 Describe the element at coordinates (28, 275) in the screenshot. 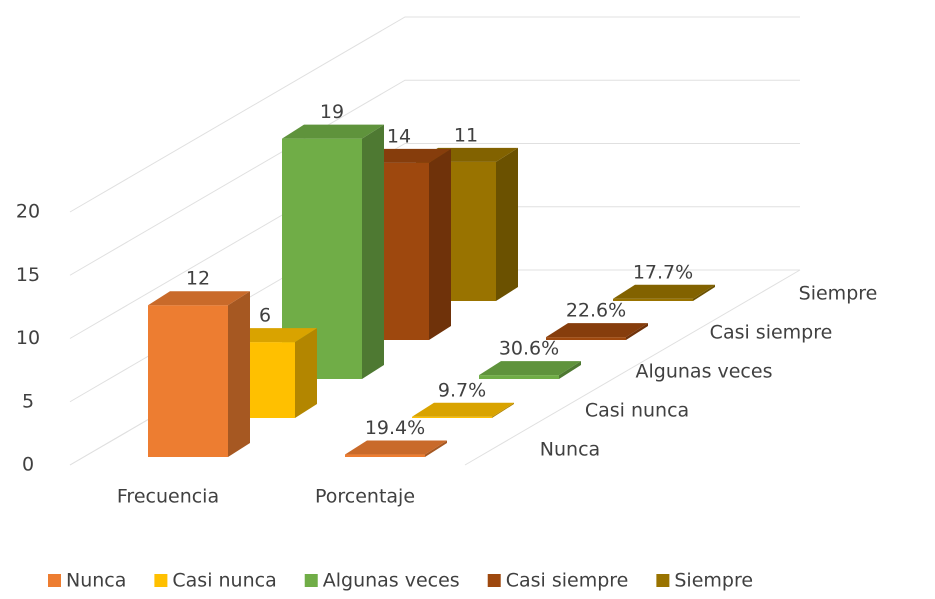

I see `y-tick-label: 15` at that location.